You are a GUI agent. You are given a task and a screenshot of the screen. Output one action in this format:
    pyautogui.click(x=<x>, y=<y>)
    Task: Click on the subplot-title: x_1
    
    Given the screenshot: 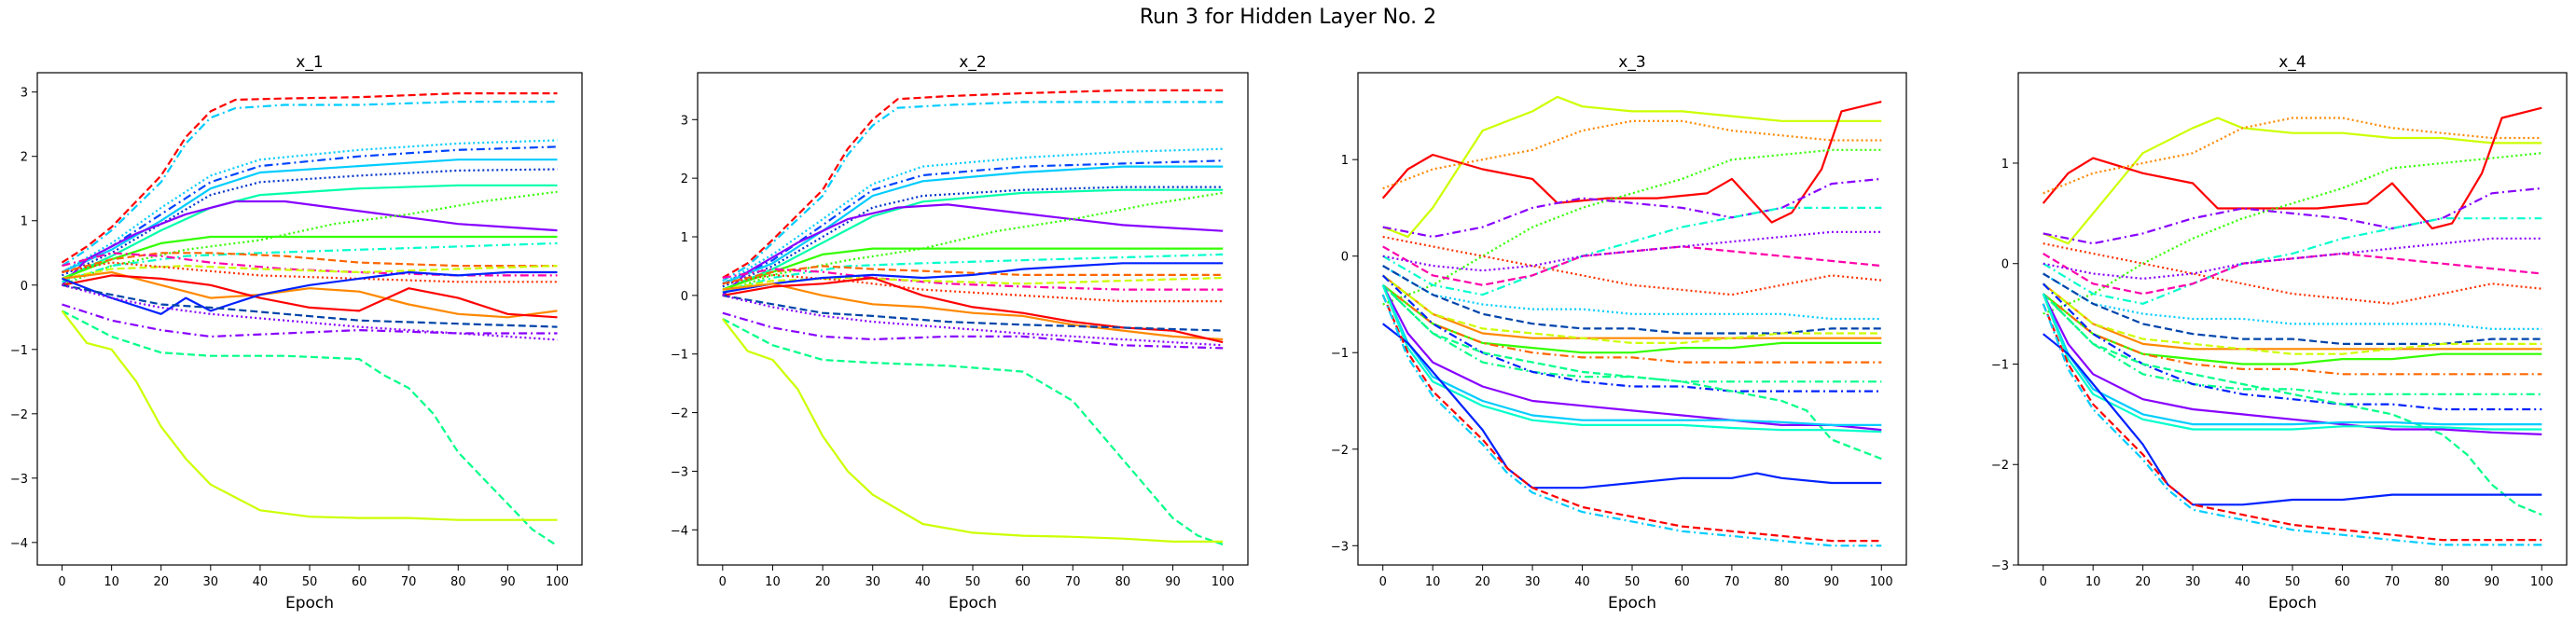 What is the action you would take?
    pyautogui.click(x=309, y=62)
    